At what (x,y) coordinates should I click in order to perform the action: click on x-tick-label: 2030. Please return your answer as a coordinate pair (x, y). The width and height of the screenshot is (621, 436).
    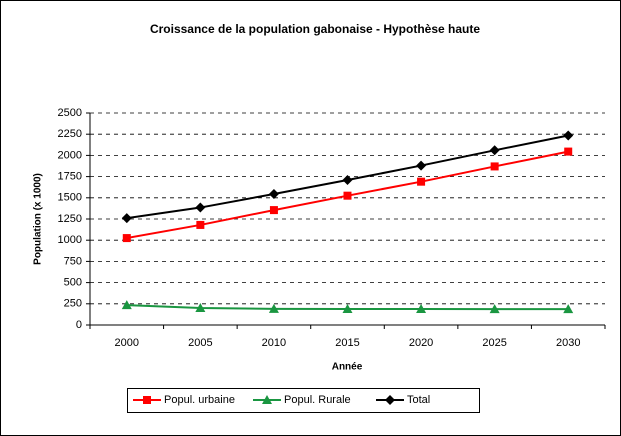
    Looking at the image, I should click on (568, 343).